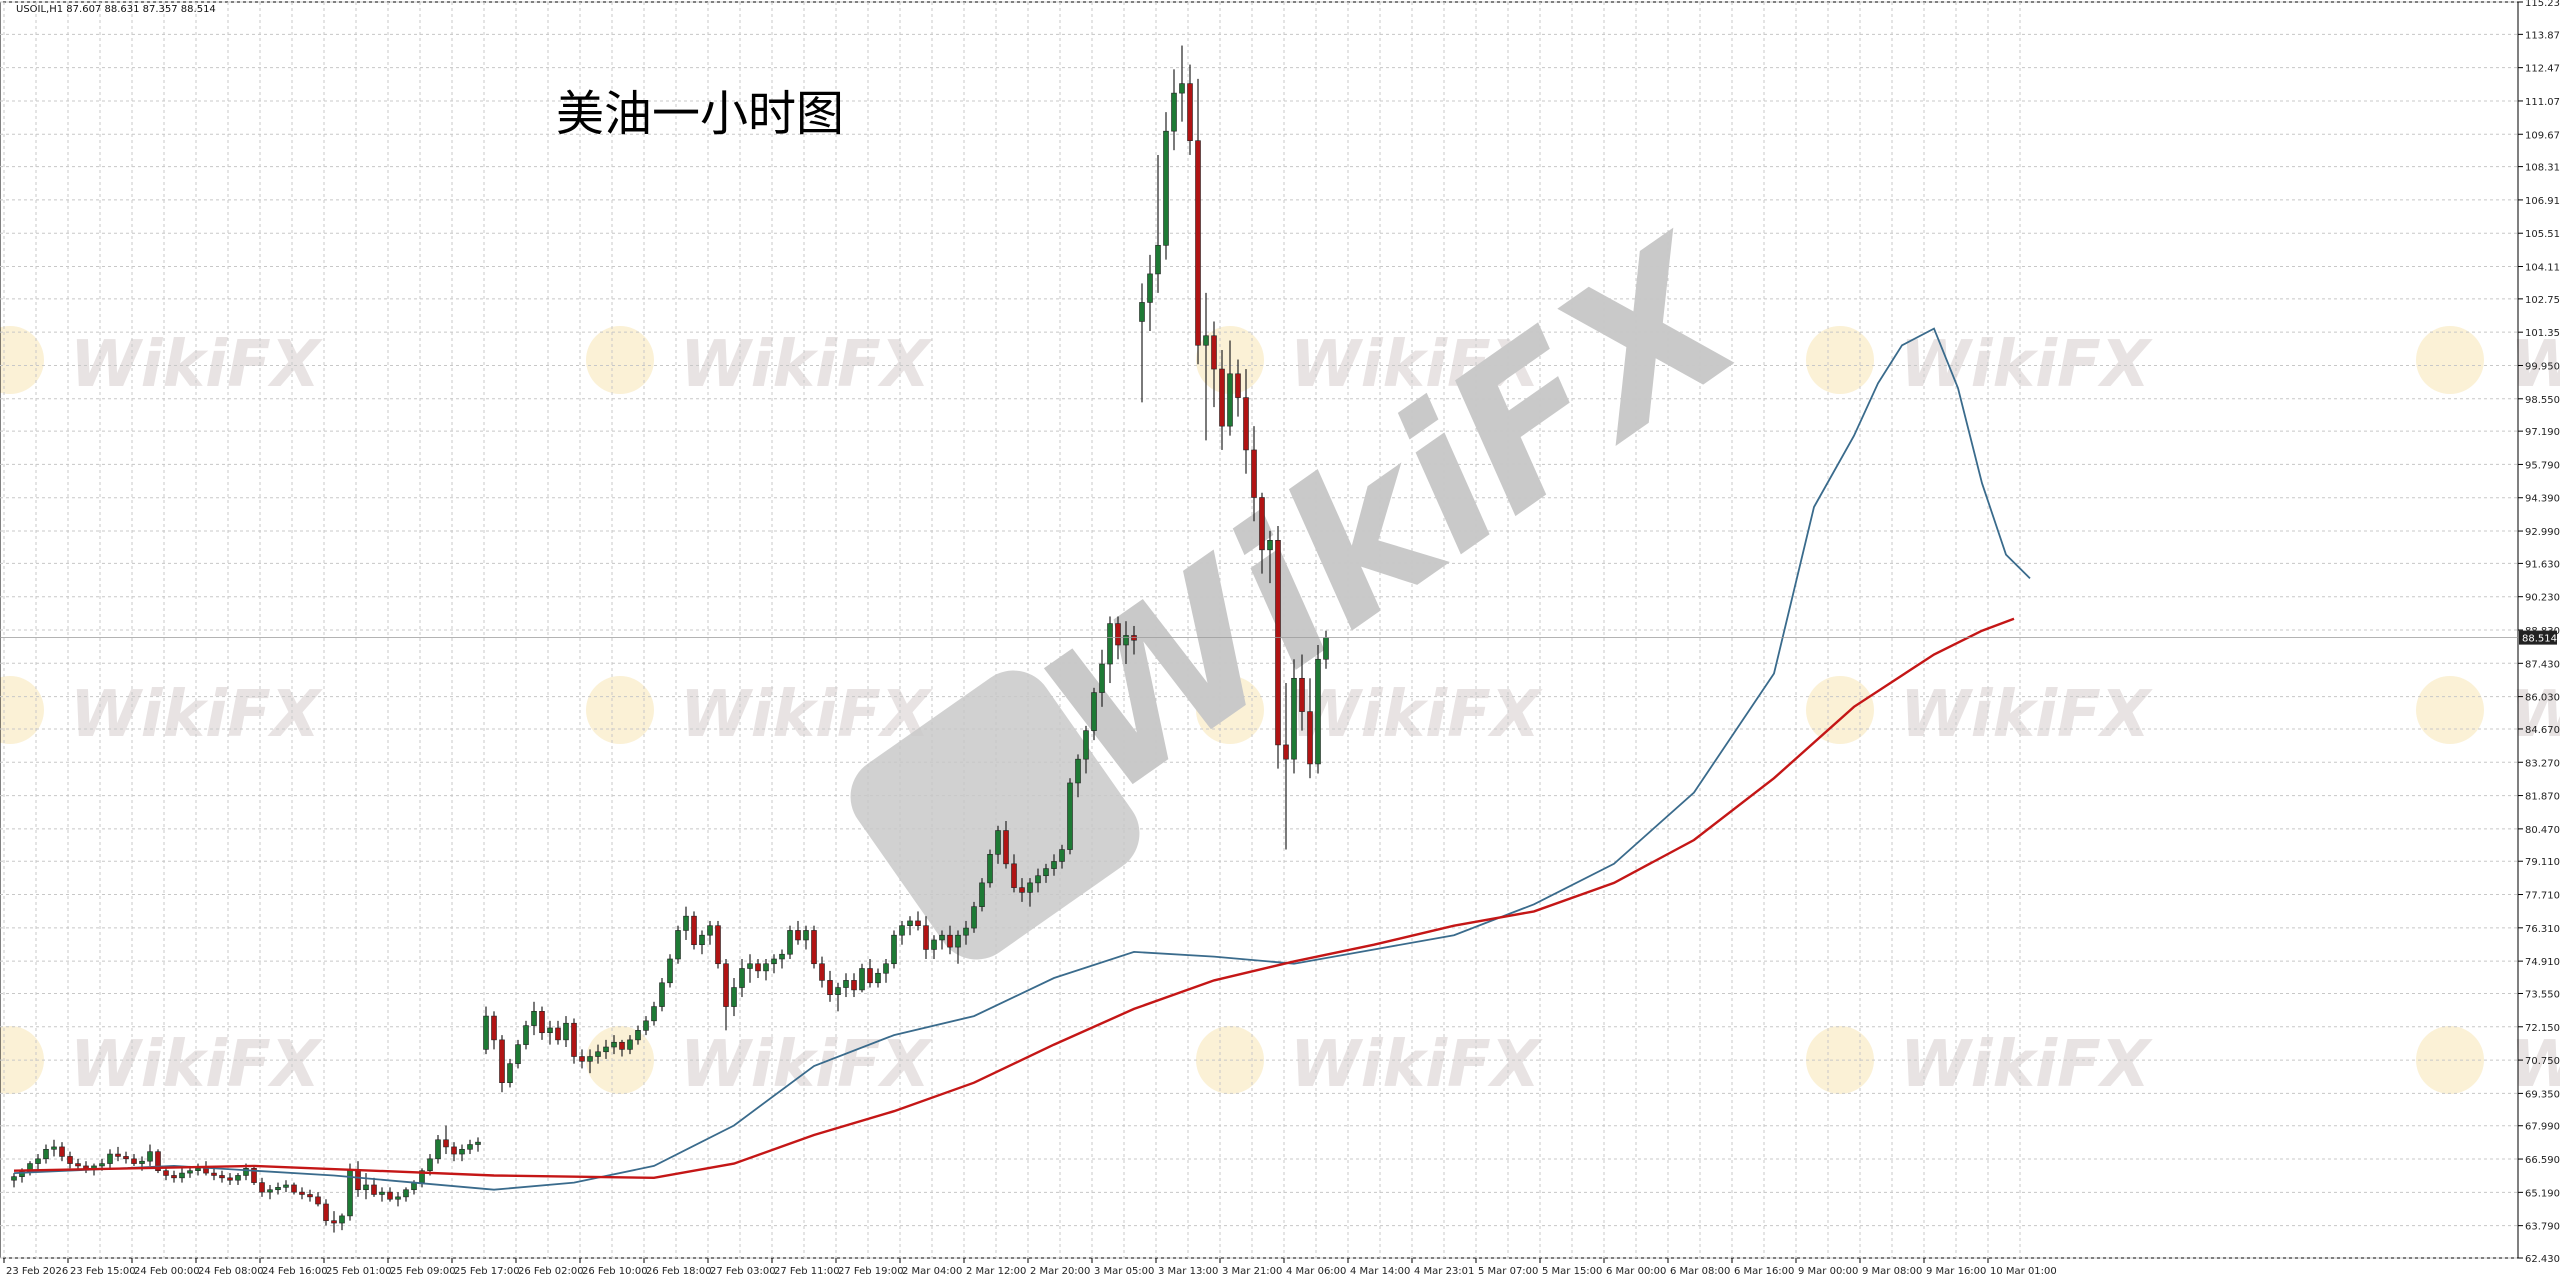 The width and height of the screenshot is (2560, 1284). What do you see at coordinates (2542, 929) in the screenshot?
I see `y-tick-label: 76.310` at bounding box center [2542, 929].